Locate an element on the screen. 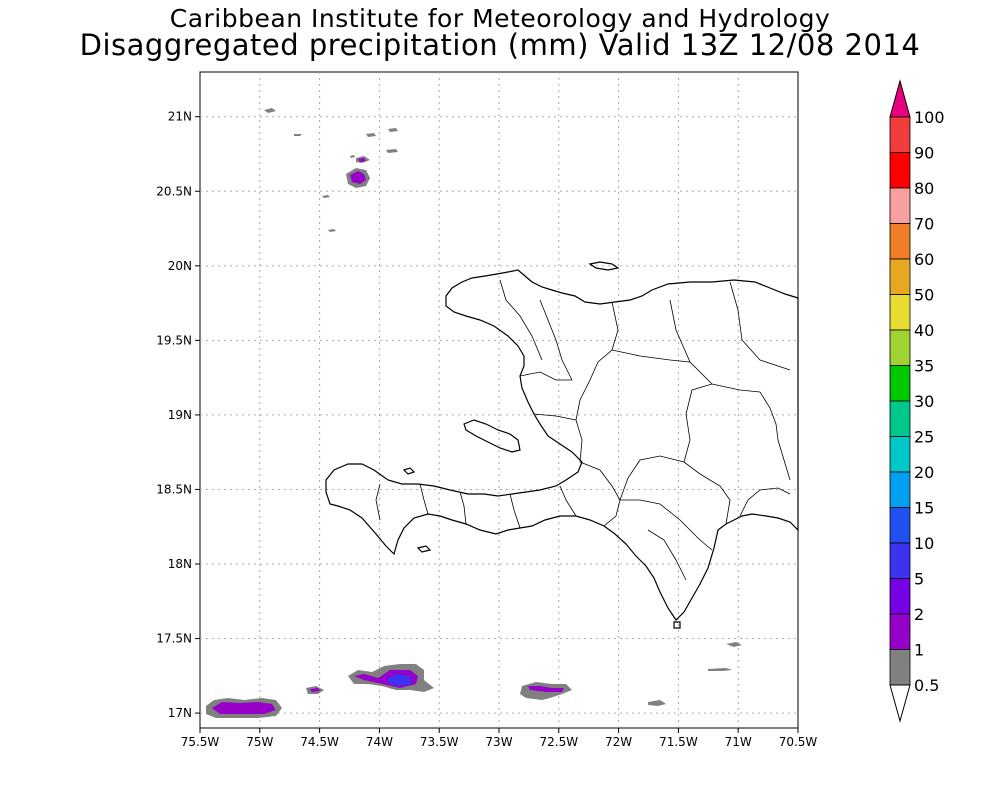 This screenshot has width=1000, height=800. colorbar-label: 1 is located at coordinates (919, 650).